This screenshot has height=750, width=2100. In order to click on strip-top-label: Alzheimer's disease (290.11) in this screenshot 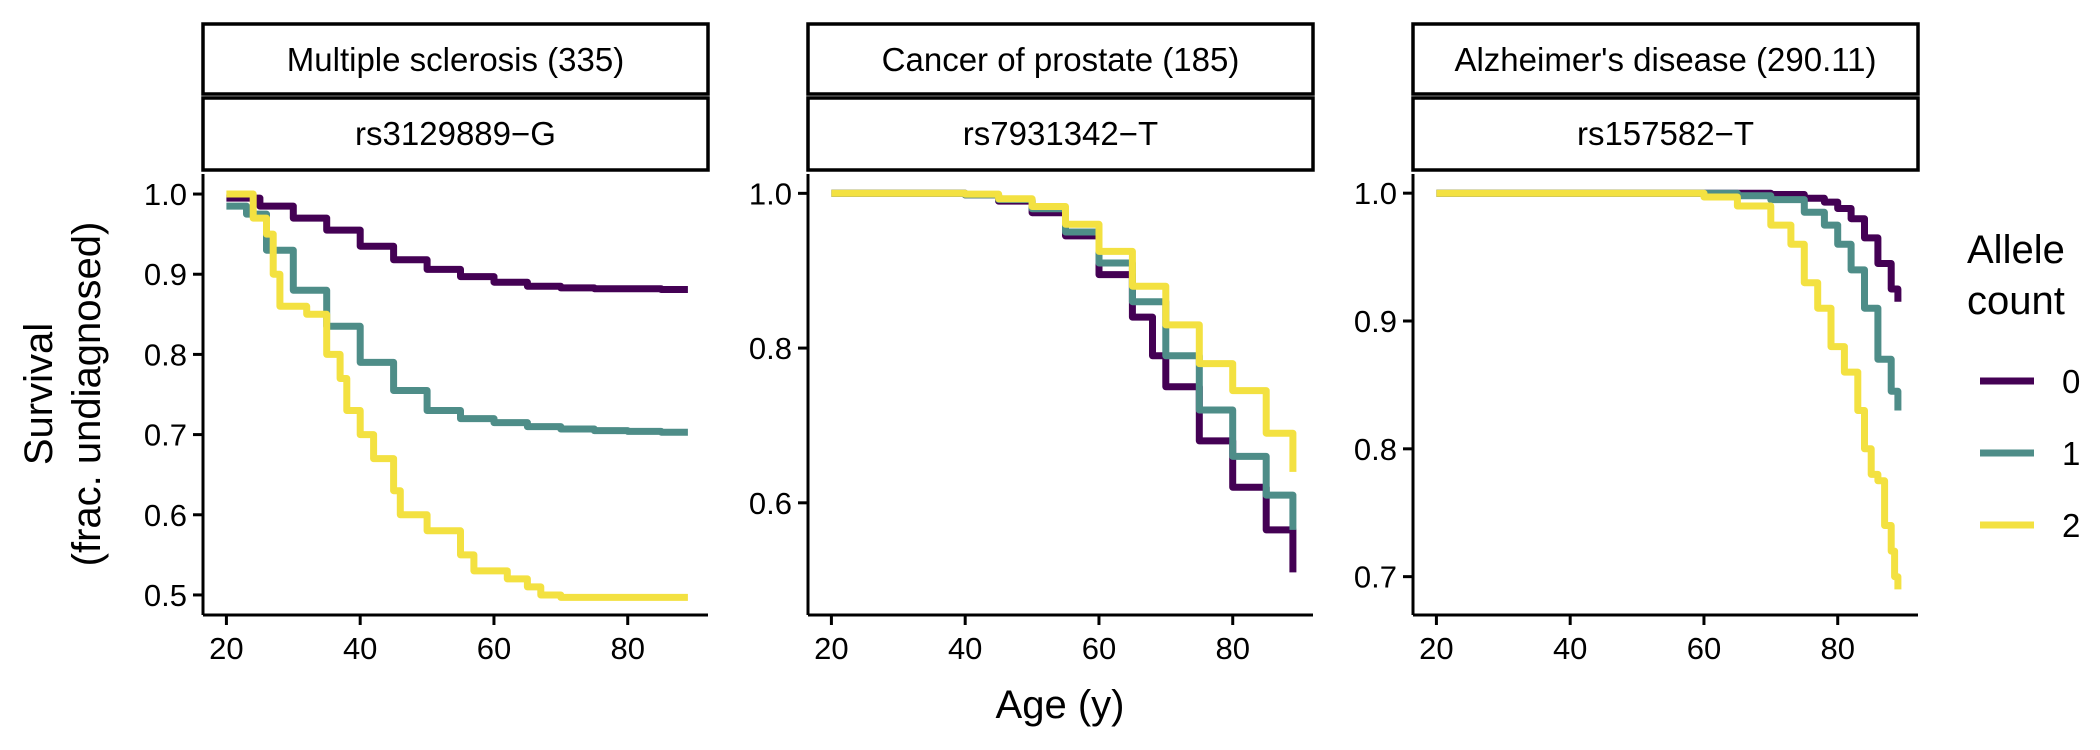, I will do `click(1665, 59)`.